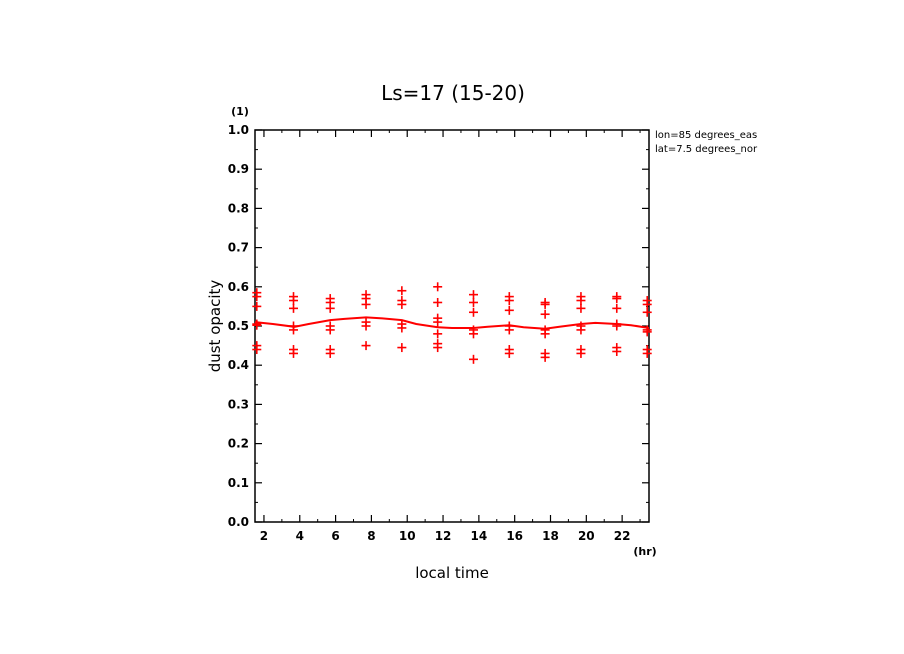 The image size is (904, 654). Describe the element at coordinates (586, 536) in the screenshot. I see `x-tick-label: 20` at that location.